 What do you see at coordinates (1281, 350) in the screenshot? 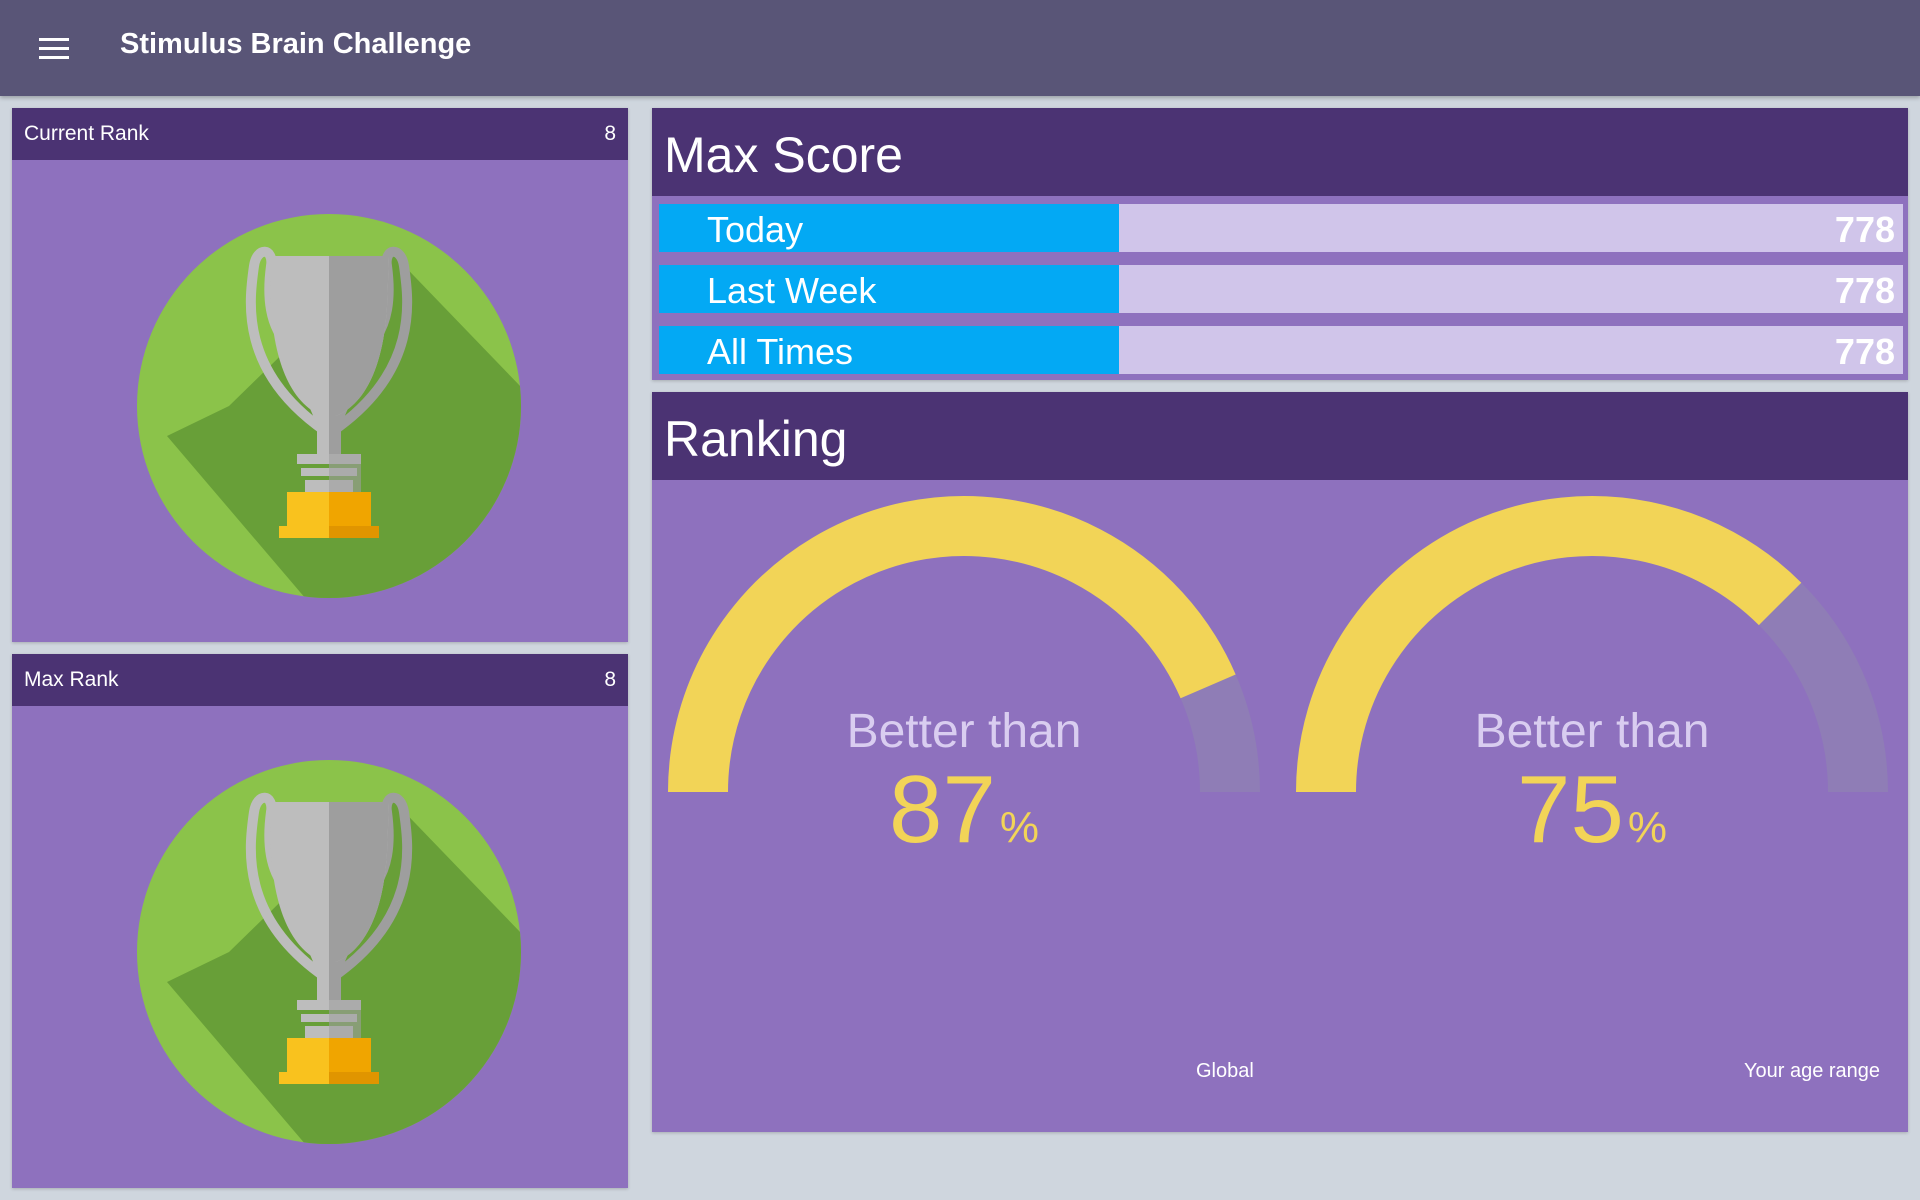
I see `score-row-all-times: All Times 778` at bounding box center [1281, 350].